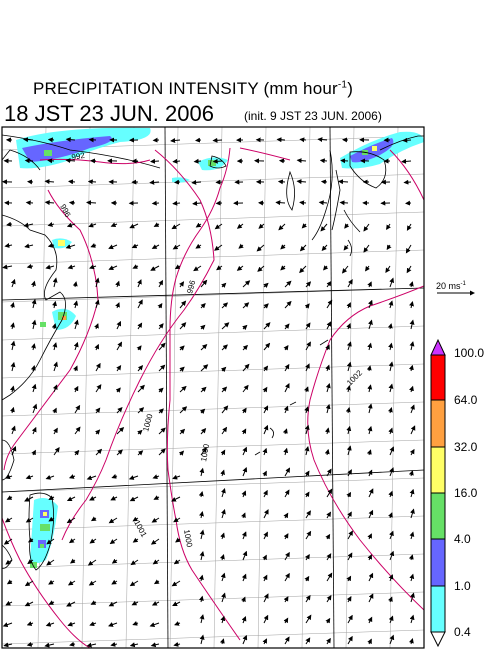 The image size is (500, 650). What do you see at coordinates (438, 347) in the screenshot?
I see `colorbar-over-triangle` at bounding box center [438, 347].